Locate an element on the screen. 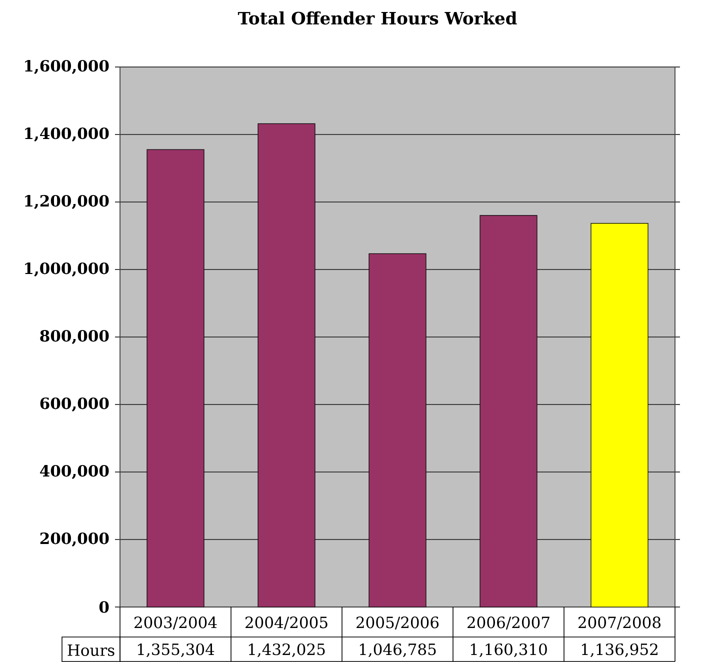  data-label: 1,432,025 is located at coordinates (286, 650).